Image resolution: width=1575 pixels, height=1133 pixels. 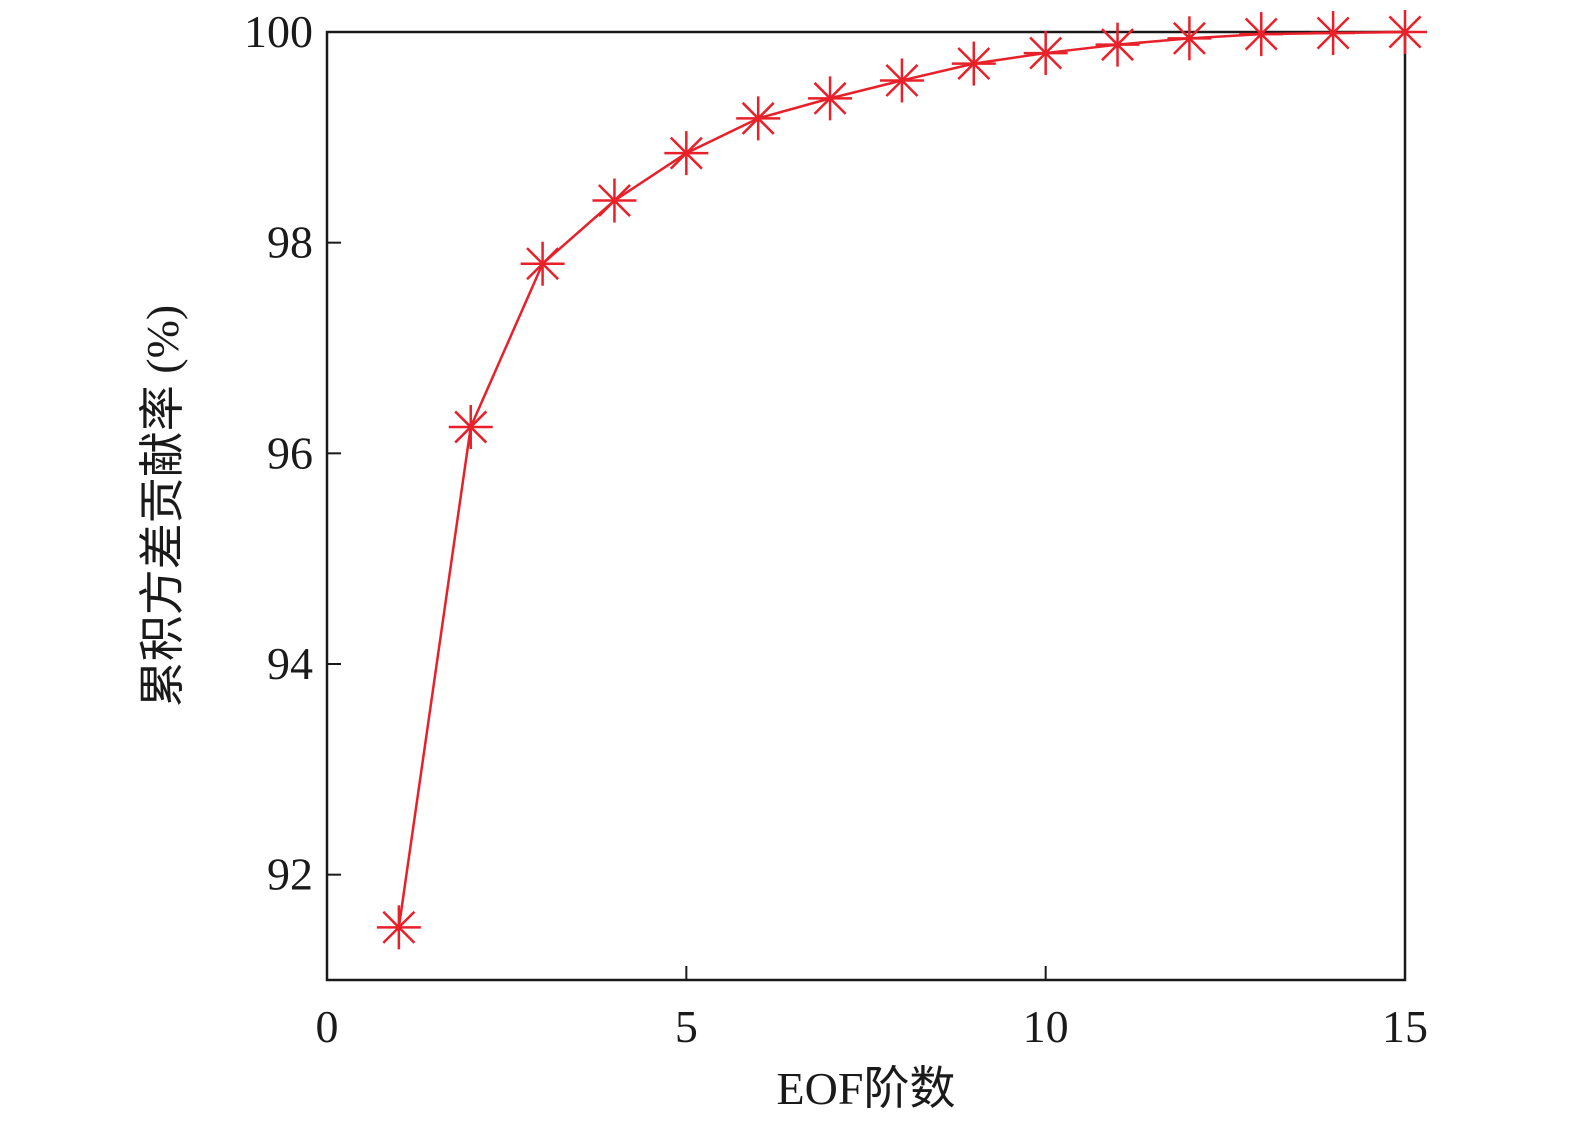 What do you see at coordinates (290, 242) in the screenshot?
I see `y-tick-label: 98` at bounding box center [290, 242].